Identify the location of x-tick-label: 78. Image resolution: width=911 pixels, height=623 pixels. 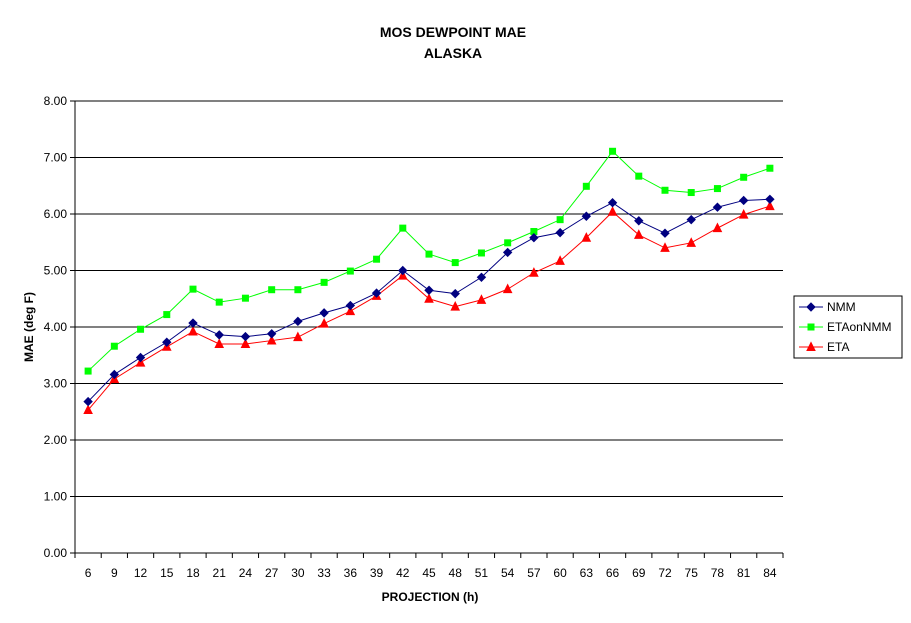
(718, 573).